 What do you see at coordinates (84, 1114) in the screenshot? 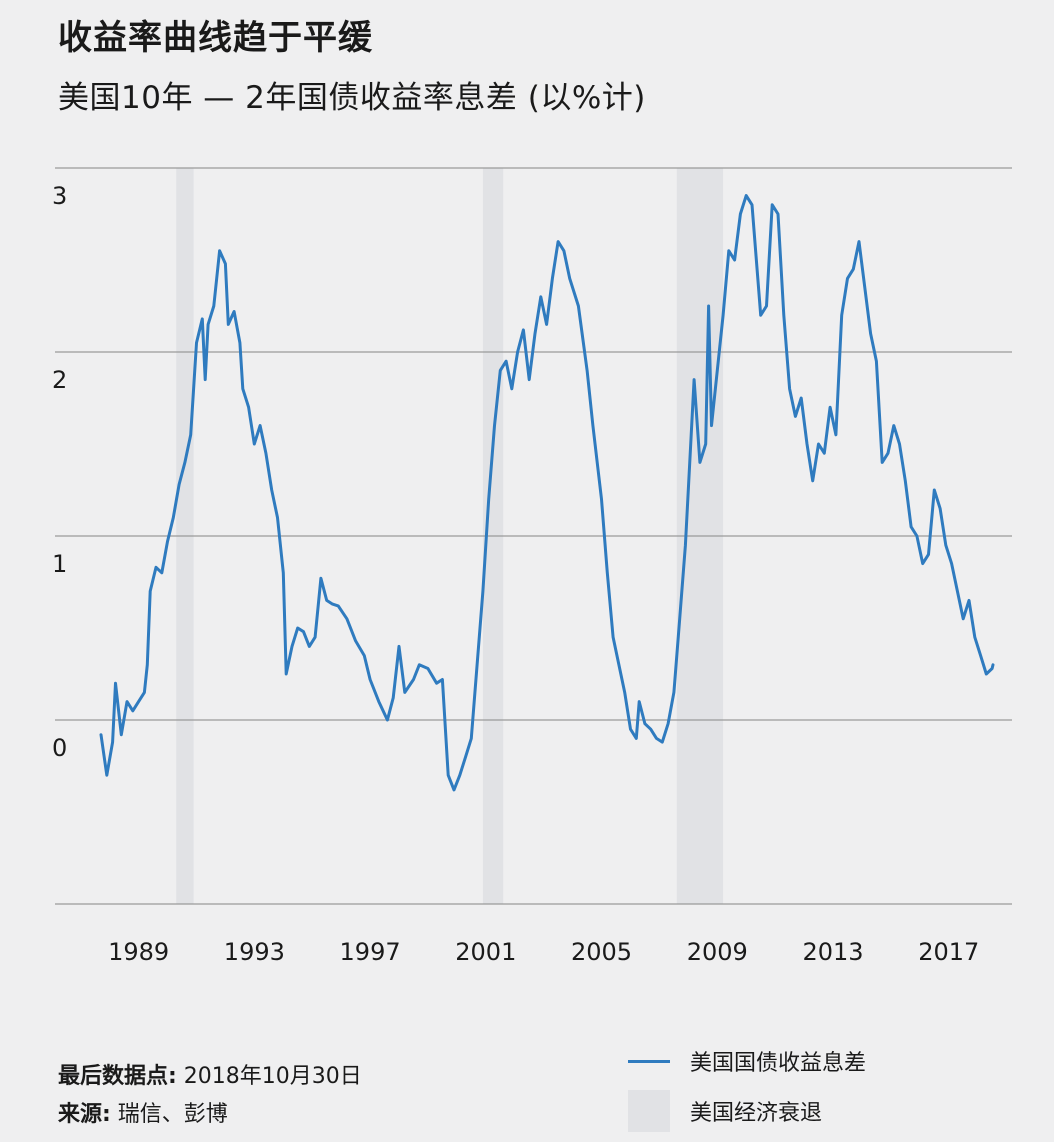
I see `source-label: 来源:` at bounding box center [84, 1114].